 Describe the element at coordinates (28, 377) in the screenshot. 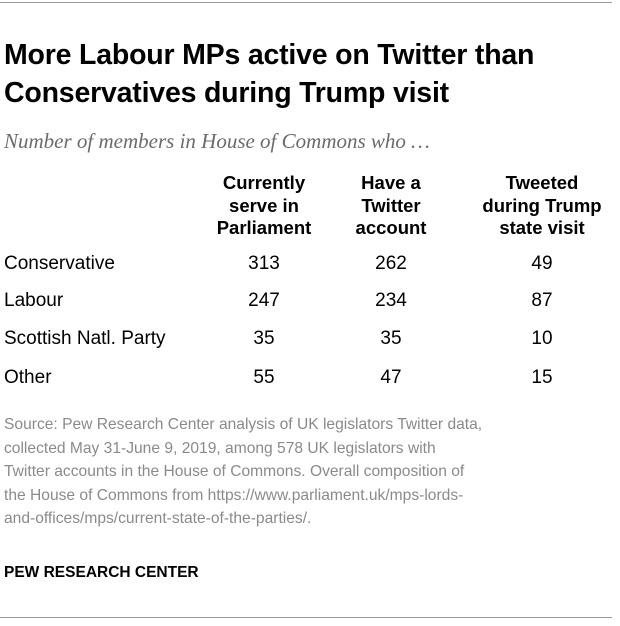

I see `row-label: Other` at that location.